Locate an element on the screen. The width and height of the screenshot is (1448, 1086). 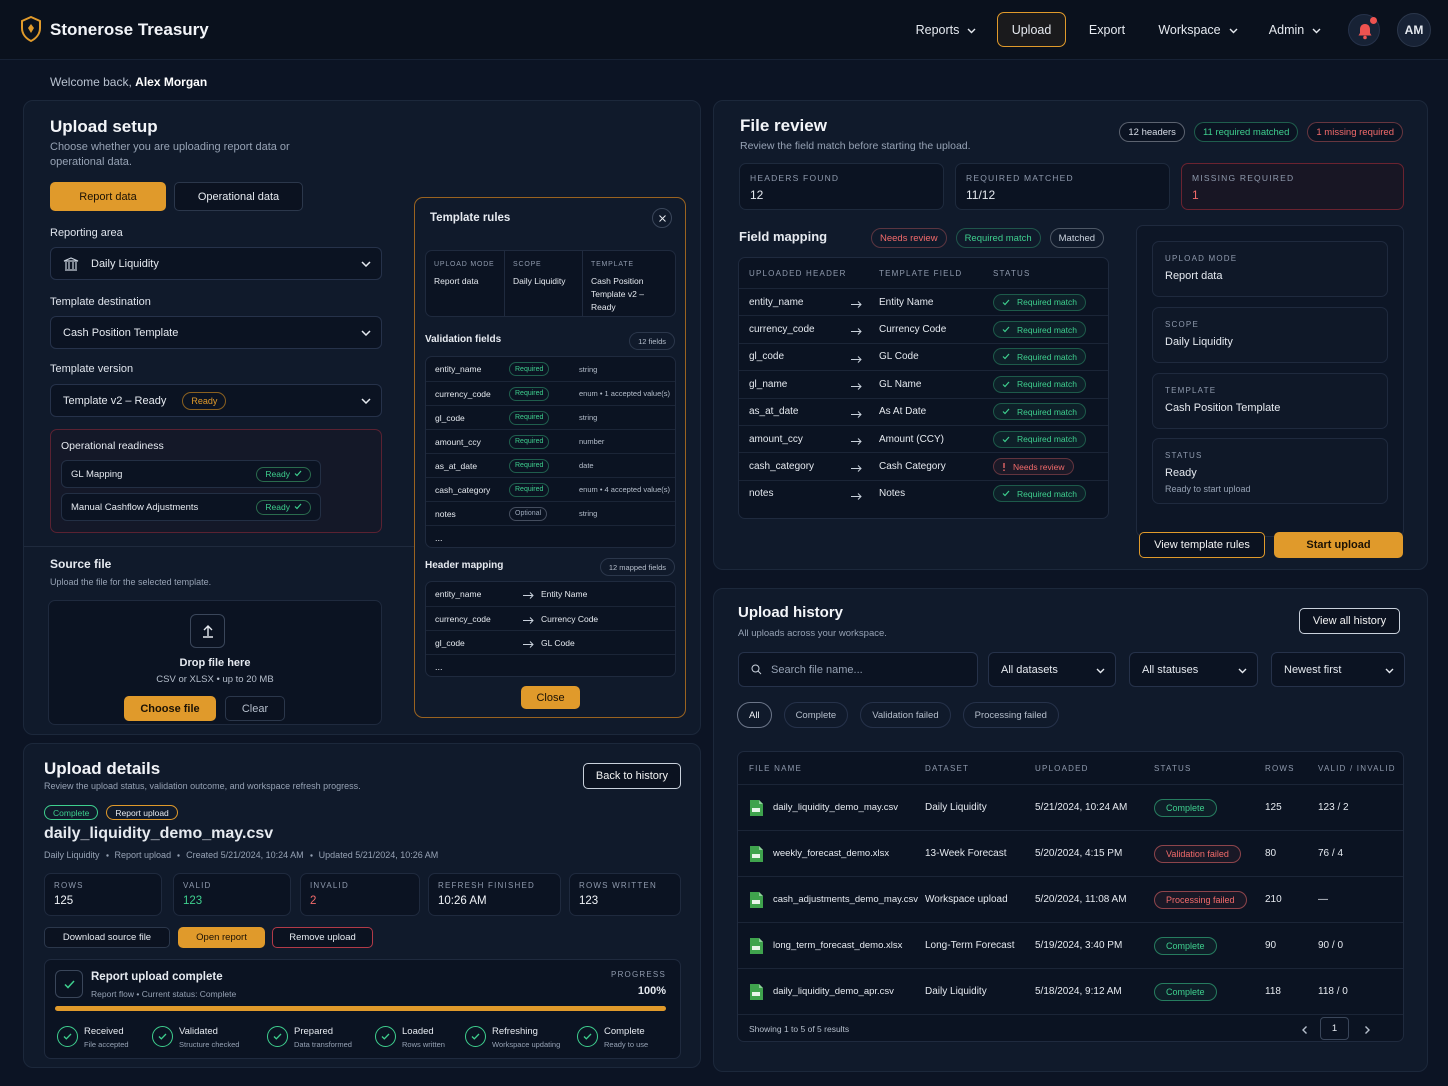
stat-box: VALID 123 is located at coordinates (232, 894).